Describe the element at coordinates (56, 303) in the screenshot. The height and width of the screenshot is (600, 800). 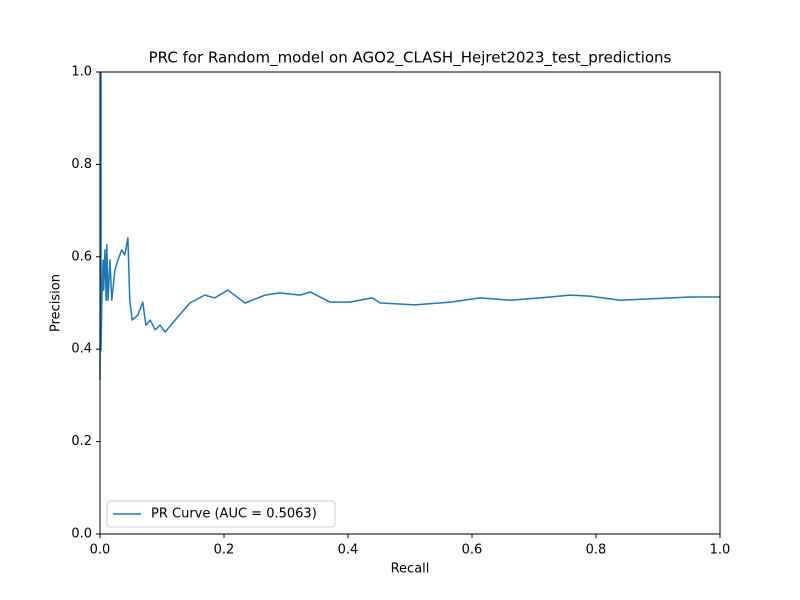
I see `y-axis-label: Precision` at that location.